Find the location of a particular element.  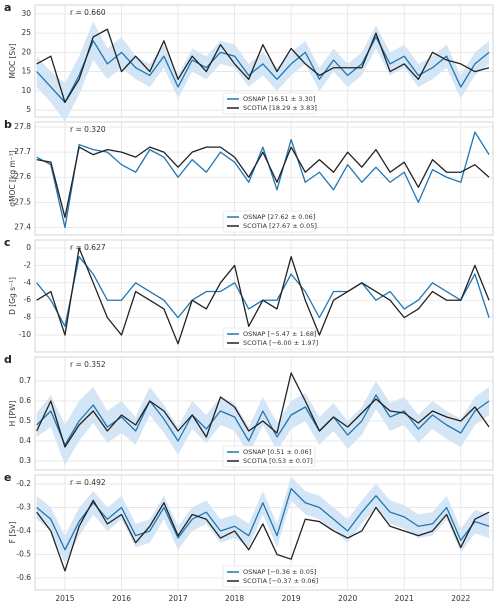

panel-label: d is located at coordinates (8, 359).